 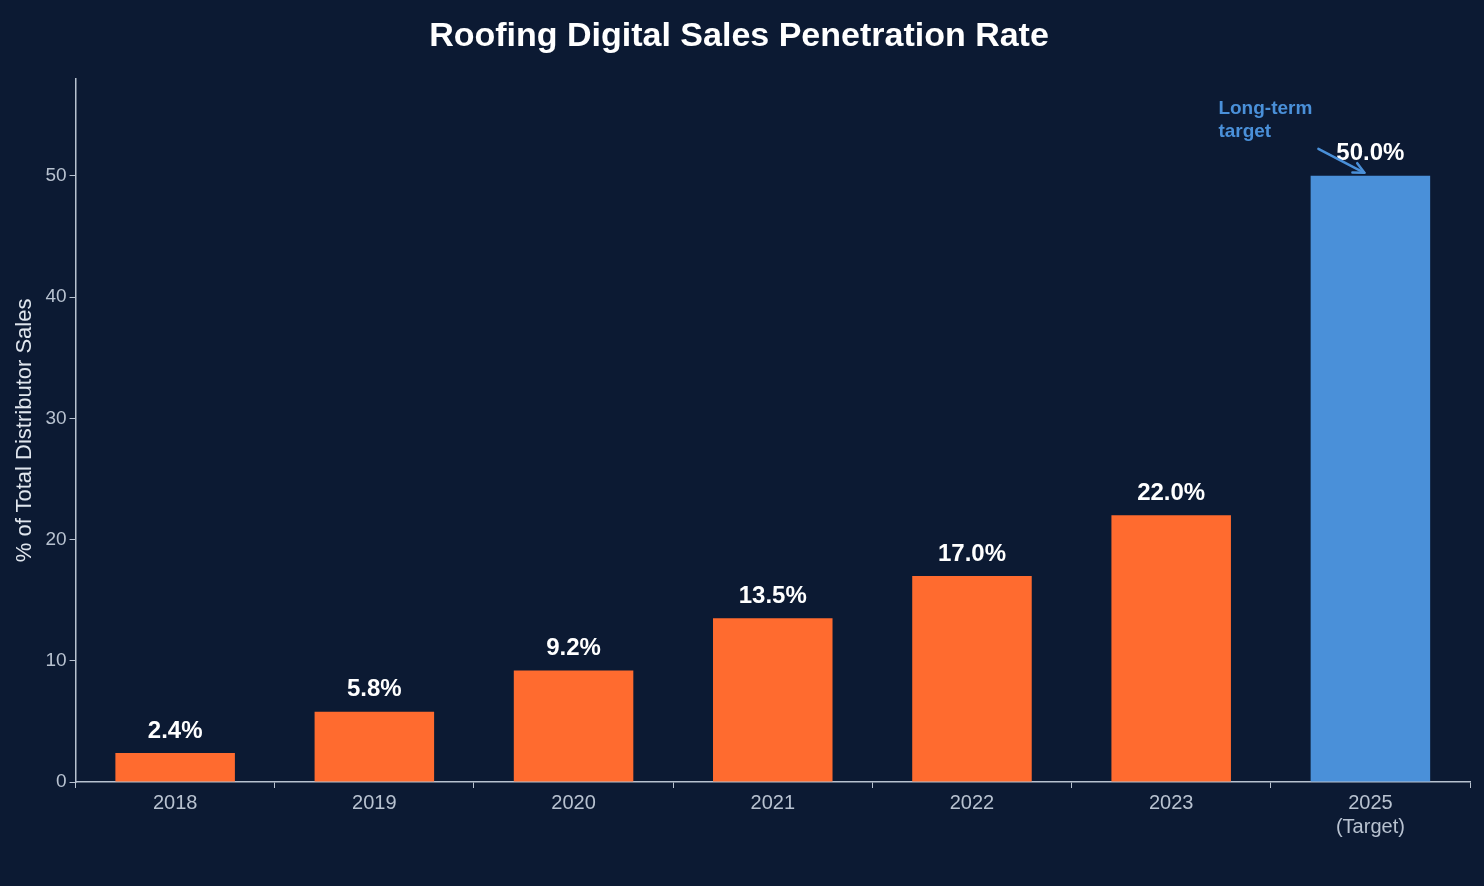 I want to click on y-tick-label: 10, so click(x=56, y=659).